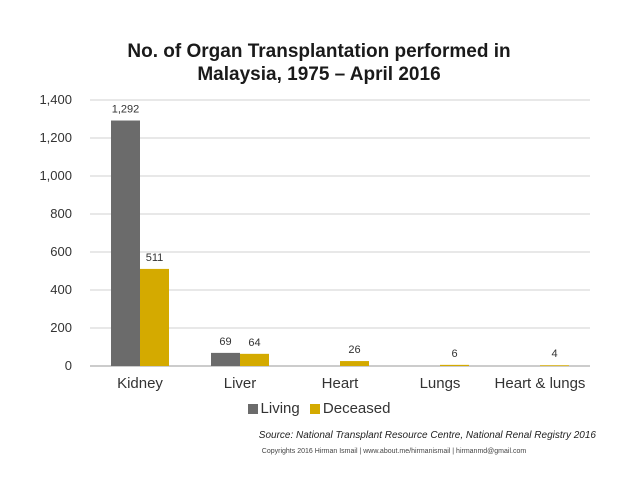 The image size is (638, 479). I want to click on y-tick-label: 1,000, so click(55, 175).